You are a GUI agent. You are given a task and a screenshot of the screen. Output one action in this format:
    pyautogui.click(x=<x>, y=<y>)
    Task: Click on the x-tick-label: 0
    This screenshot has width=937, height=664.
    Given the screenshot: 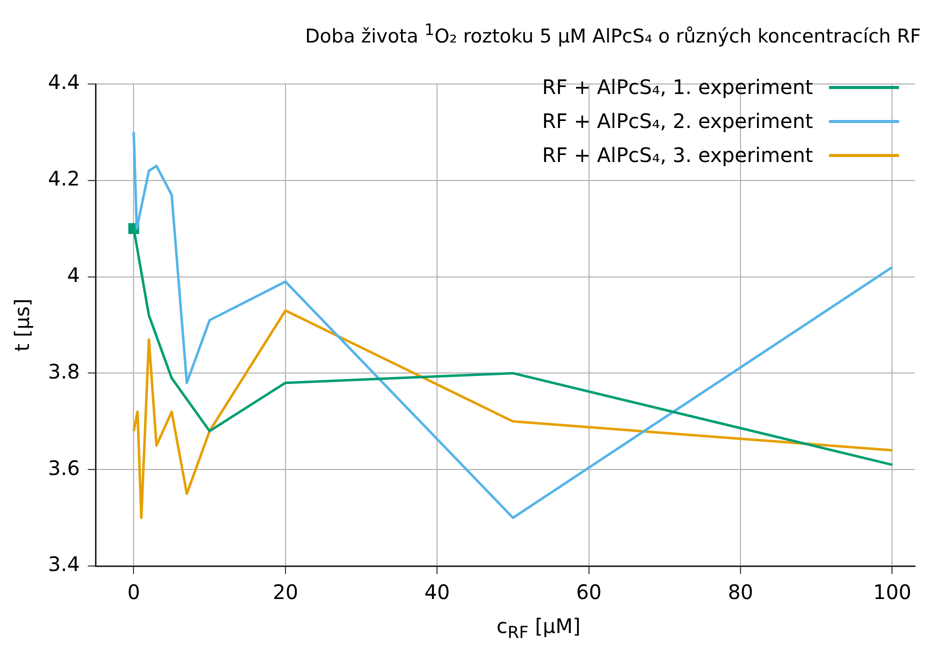 What is the action you would take?
    pyautogui.click(x=133, y=592)
    